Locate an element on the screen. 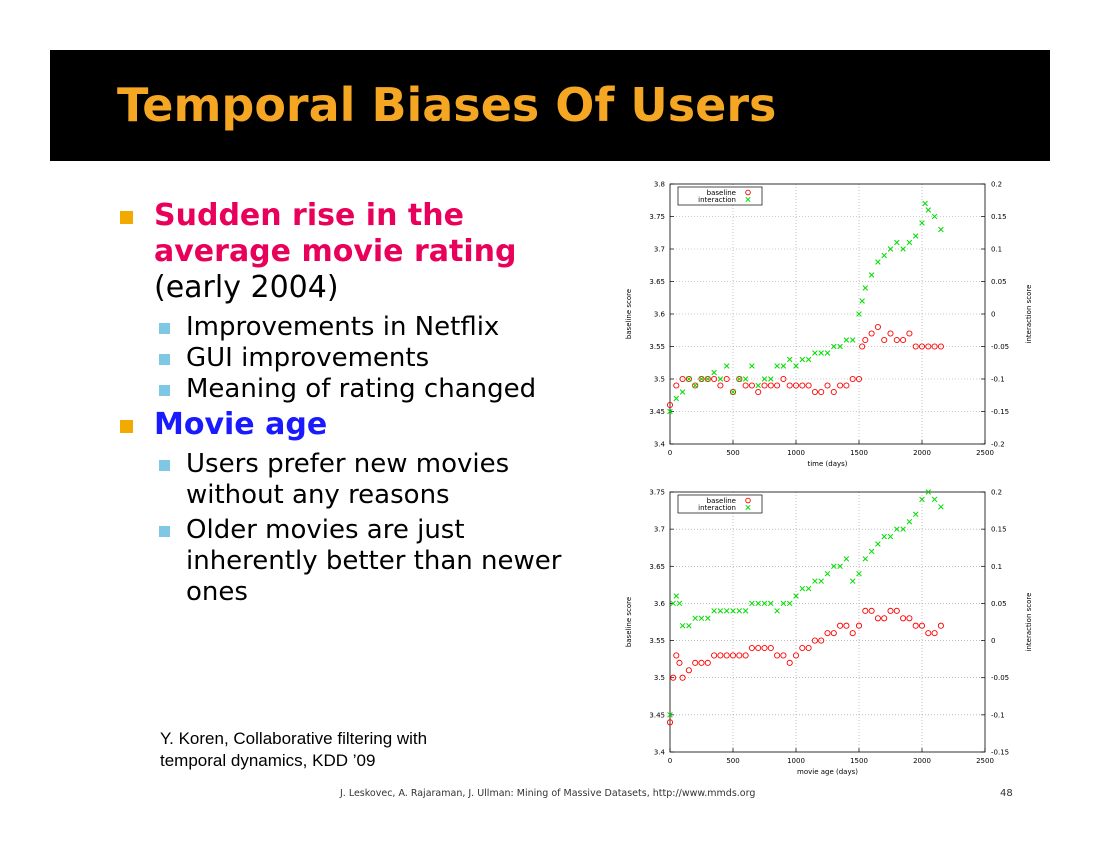  legend-marker-baseline is located at coordinates (748, 500).